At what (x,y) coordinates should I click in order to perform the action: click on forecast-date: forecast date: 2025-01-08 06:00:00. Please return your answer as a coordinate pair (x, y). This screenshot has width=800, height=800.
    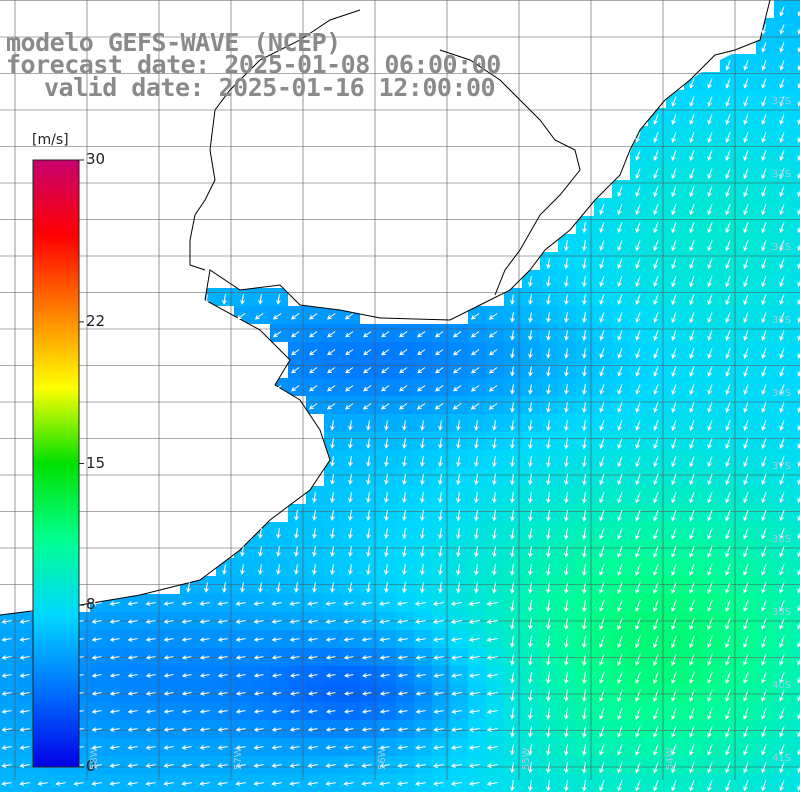
    Looking at the image, I should click on (253, 64).